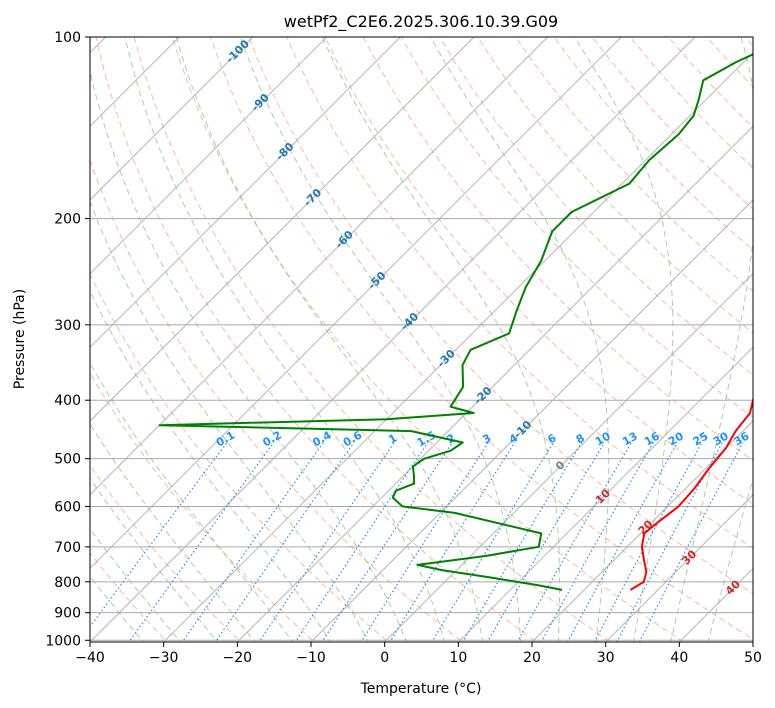  Describe the element at coordinates (67, 220) in the screenshot. I see `y-tick-label: 200` at that location.